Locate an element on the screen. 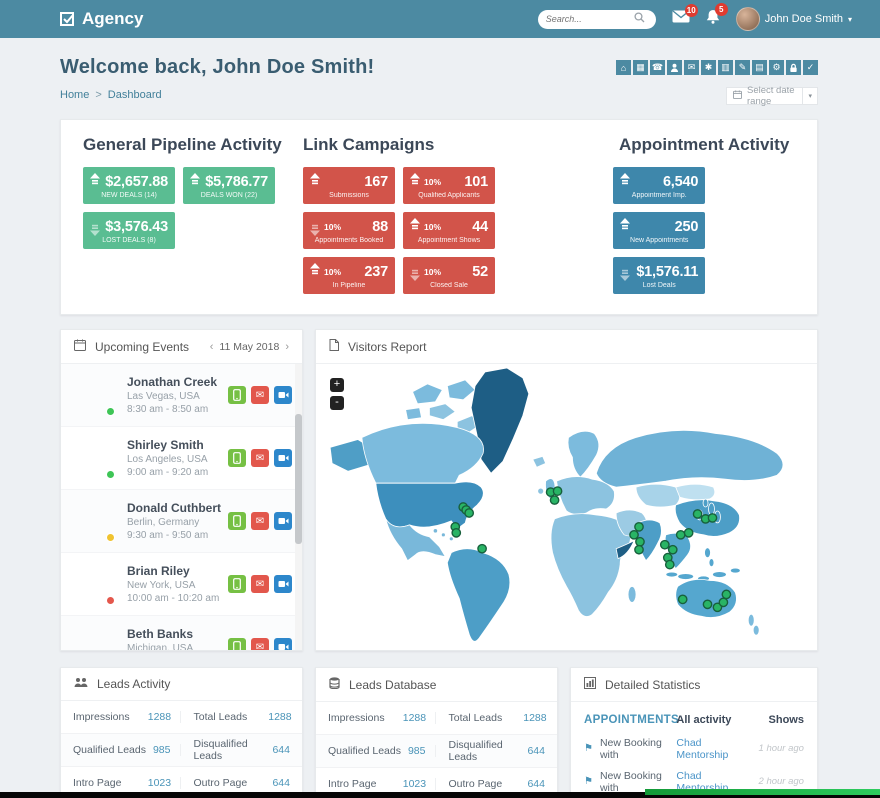 This screenshot has width=880, height=798. stat-card-deals-won: $5,786.77 DEALS WON (22) is located at coordinates (229, 185).